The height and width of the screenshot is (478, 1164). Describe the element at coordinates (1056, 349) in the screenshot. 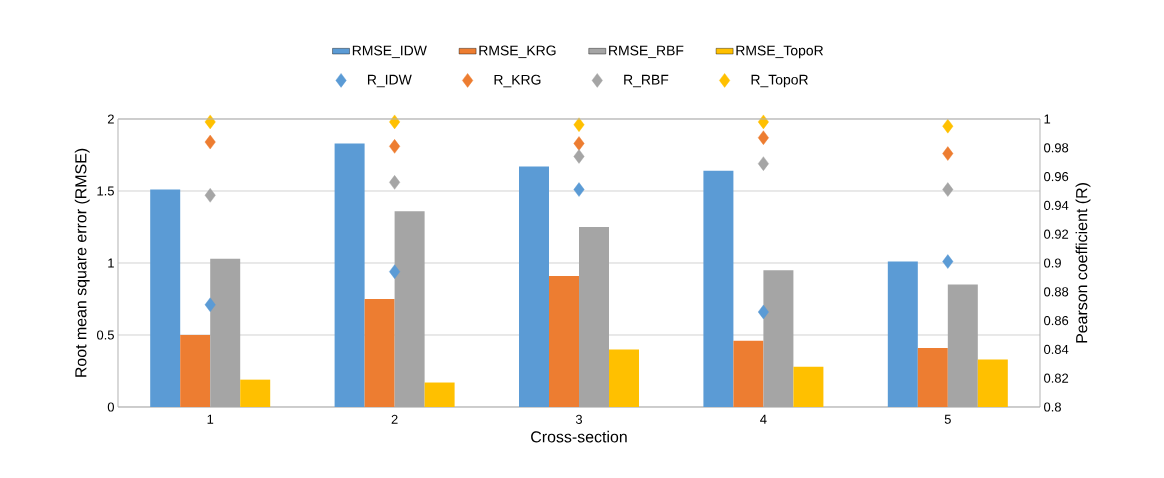

I see `y2-tick-label: 0.84` at that location.